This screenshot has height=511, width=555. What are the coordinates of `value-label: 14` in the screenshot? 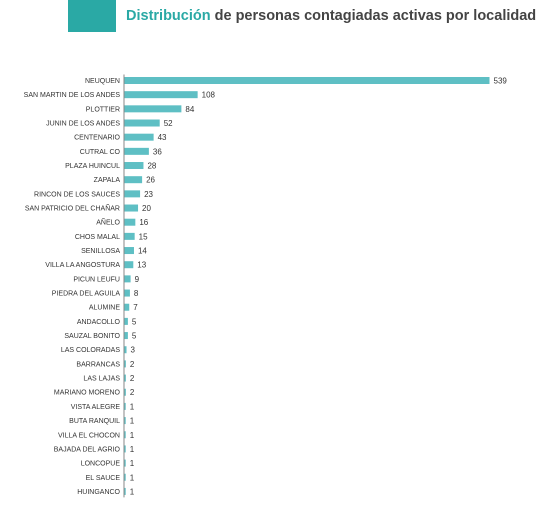 It's located at (142, 251).